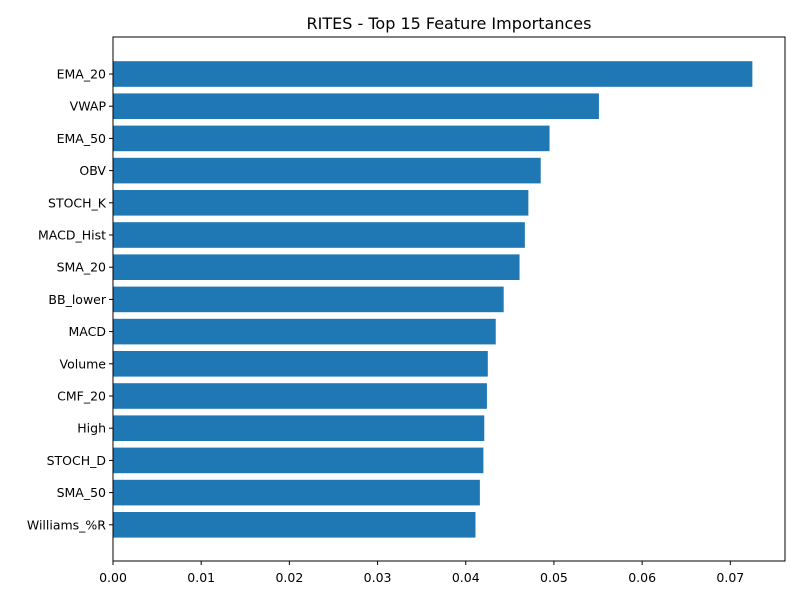 This screenshot has width=800, height=600. I want to click on bar-volume, so click(300, 364).